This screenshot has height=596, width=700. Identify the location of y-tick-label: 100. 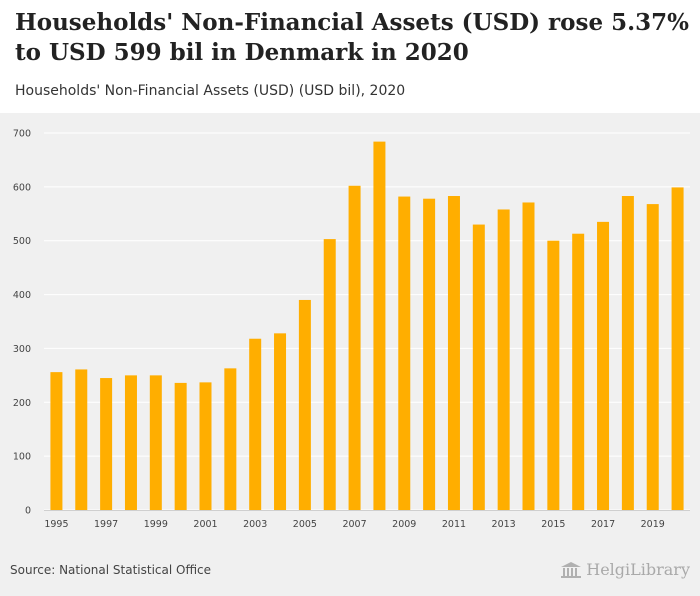
(22, 457).